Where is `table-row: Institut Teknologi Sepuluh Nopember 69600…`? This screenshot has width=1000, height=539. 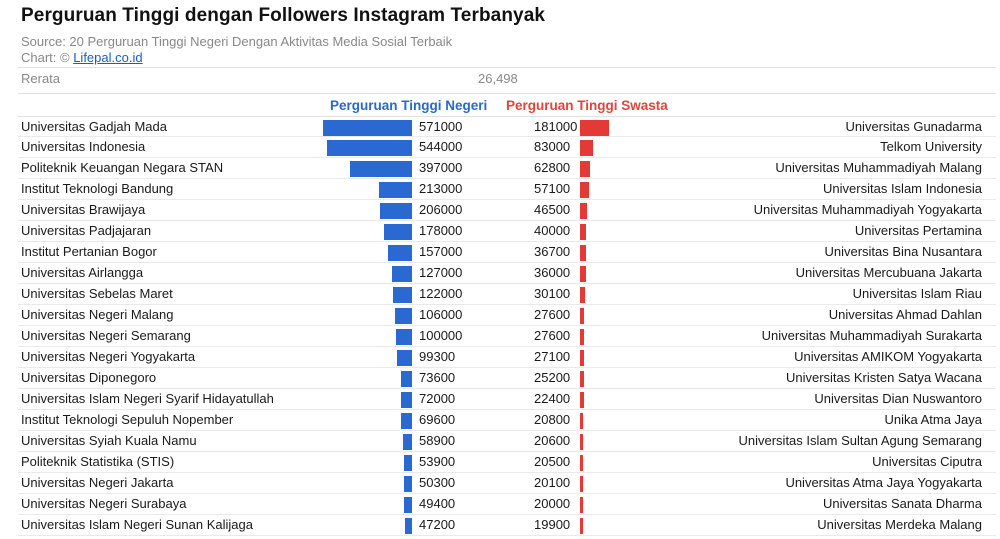
table-row: Institut Teknologi Sepuluh Nopember 69600… is located at coordinates (507, 420).